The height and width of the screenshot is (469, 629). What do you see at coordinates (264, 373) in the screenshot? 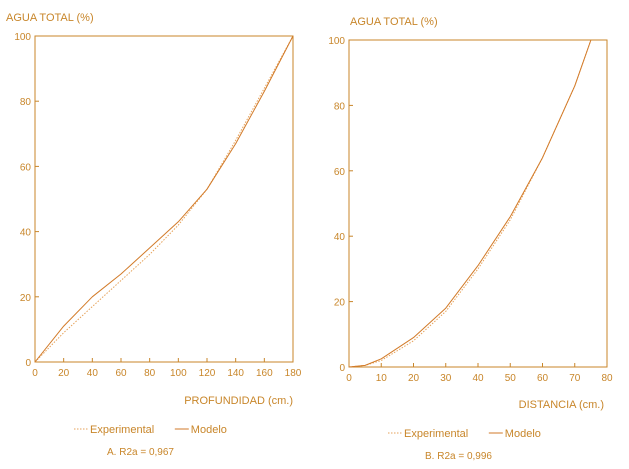
I see `x-tick-label: 160` at bounding box center [264, 373].